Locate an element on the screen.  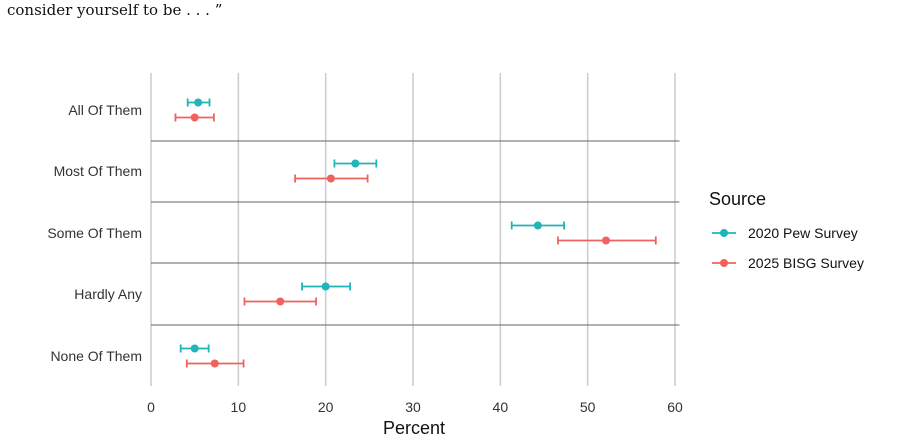
legend: Source 2020 Pew Survey 2025 BISG Survey is located at coordinates (786, 230).